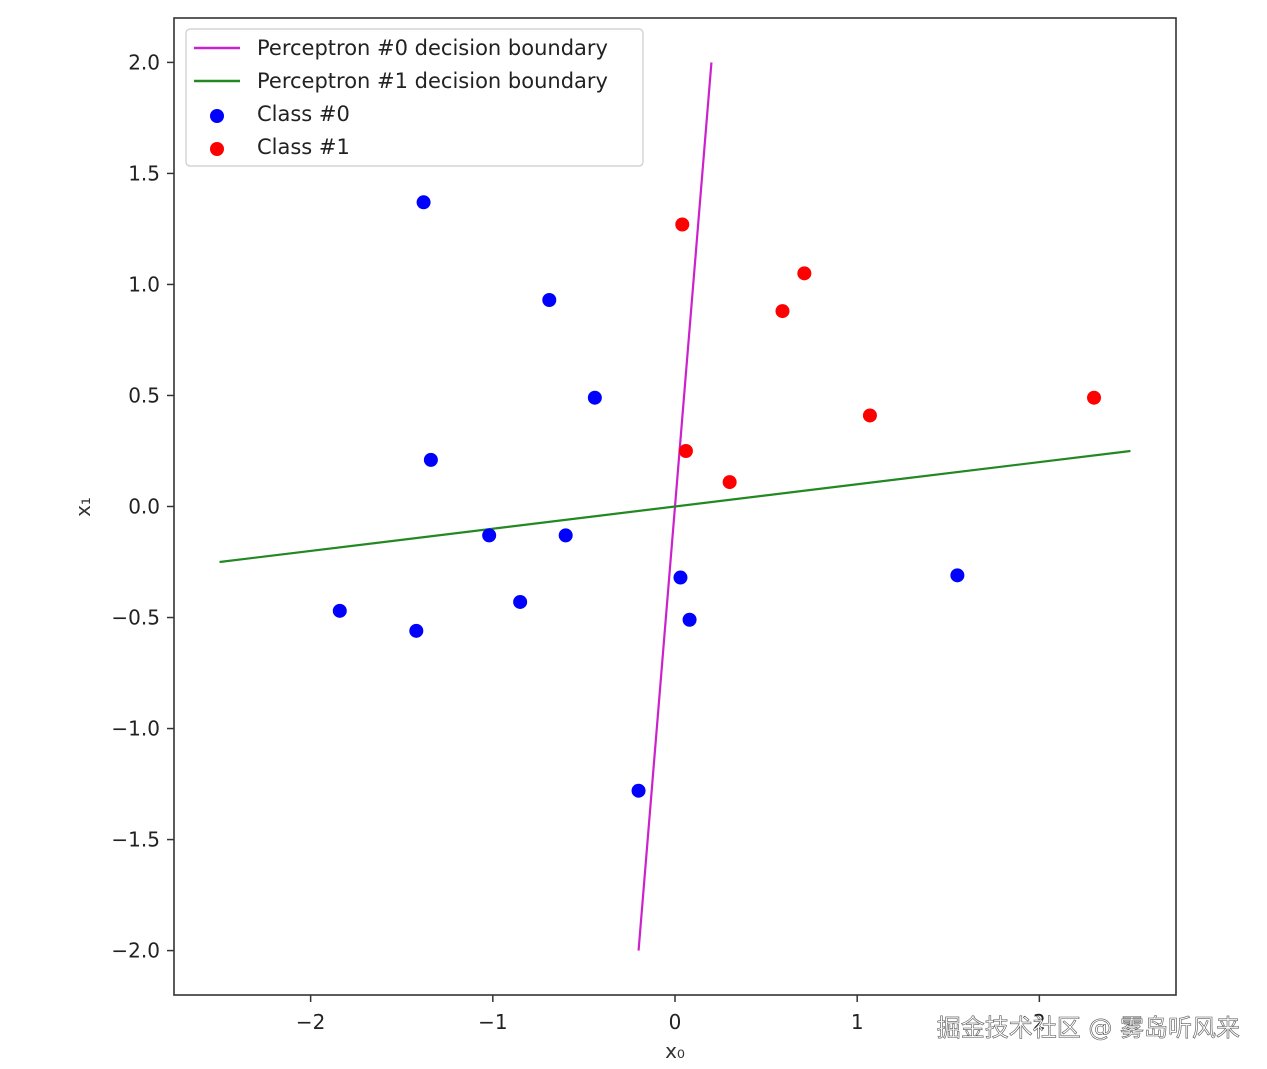  Describe the element at coordinates (144, 62) in the screenshot. I see `y-tick-label-0: 2.0` at that location.